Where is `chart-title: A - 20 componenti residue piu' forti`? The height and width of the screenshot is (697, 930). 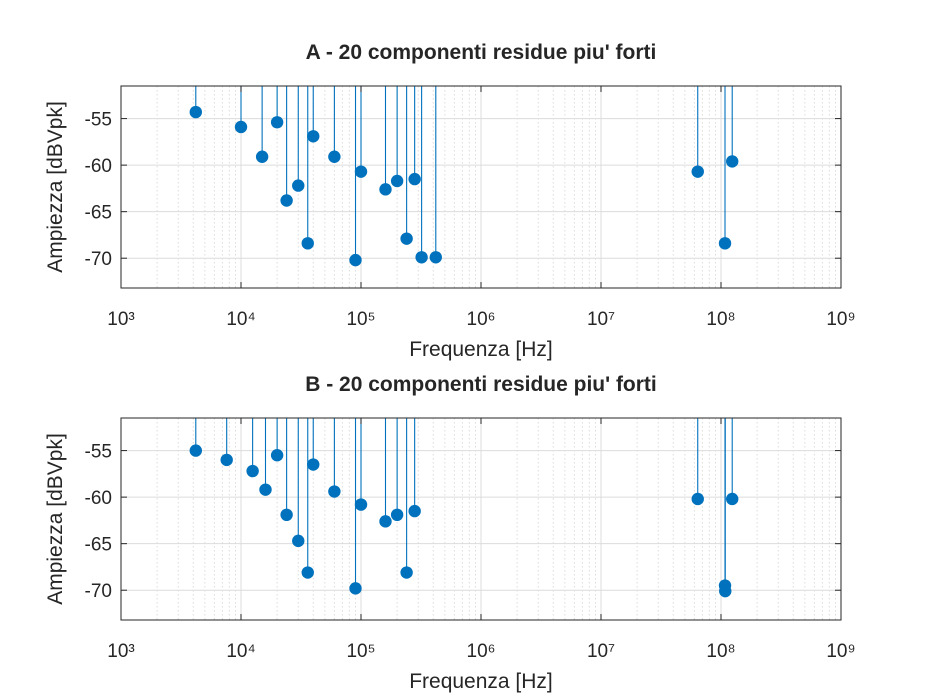 chart-title: A - 20 componenti residue piu' forti is located at coordinates (481, 52).